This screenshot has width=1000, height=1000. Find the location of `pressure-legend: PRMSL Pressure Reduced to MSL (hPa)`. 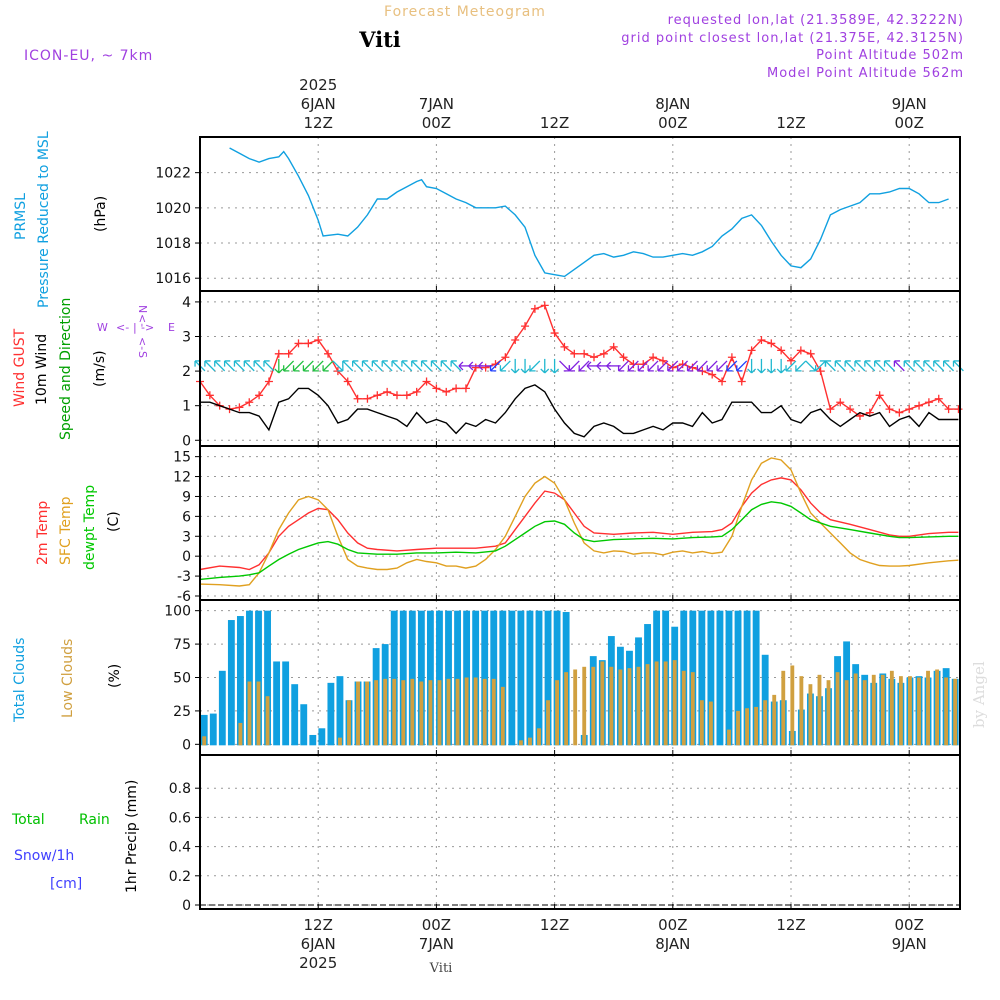

pressure-legend: PRMSL Pressure Reduced to MSL (hPa) is located at coordinates (61, 219).